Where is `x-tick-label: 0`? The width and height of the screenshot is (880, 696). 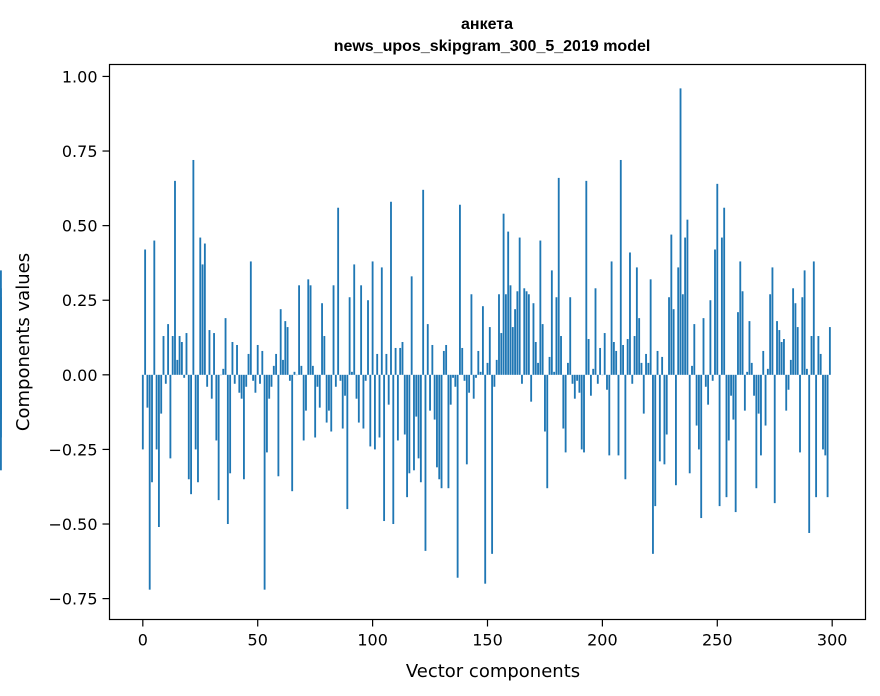 x-tick-label: 0 is located at coordinates (143, 640).